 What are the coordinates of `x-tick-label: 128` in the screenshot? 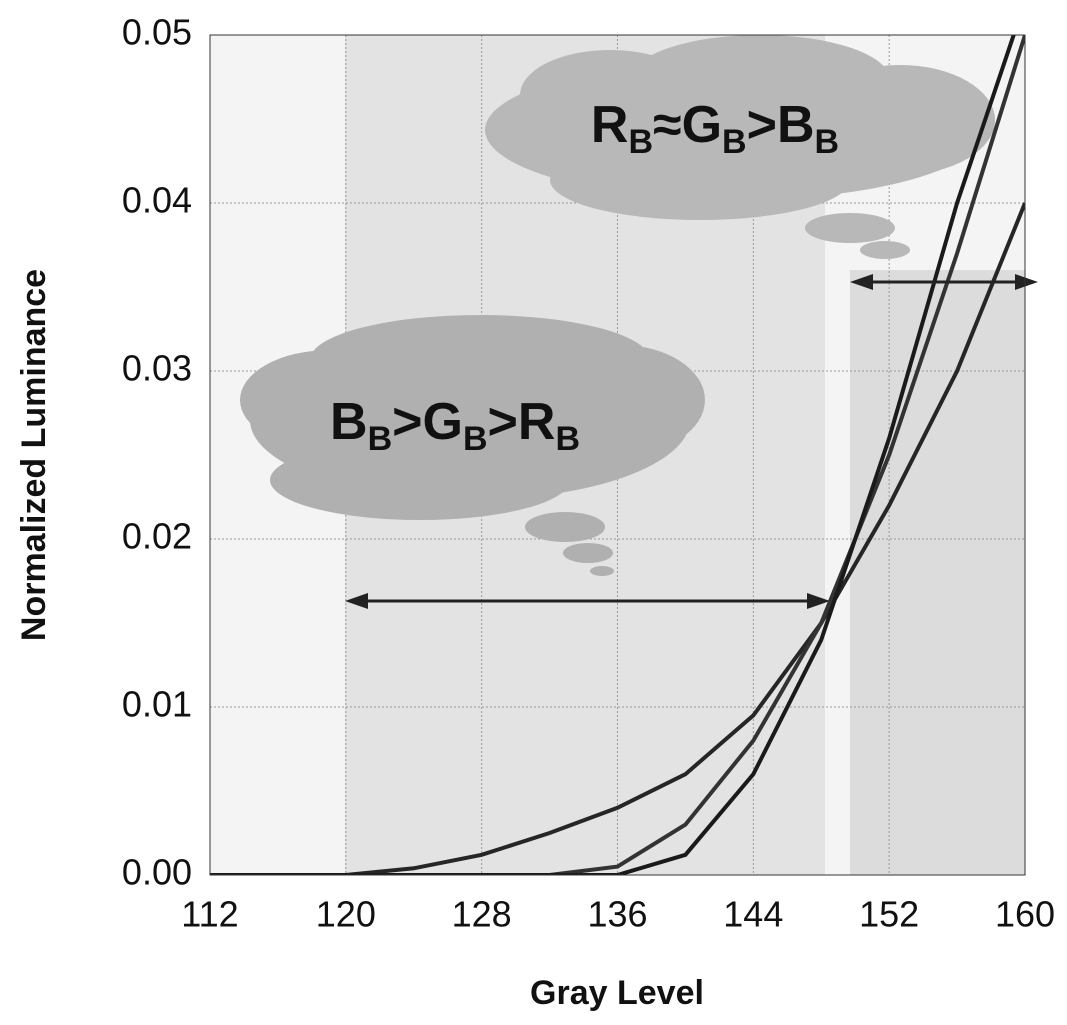 It's located at (482, 914).